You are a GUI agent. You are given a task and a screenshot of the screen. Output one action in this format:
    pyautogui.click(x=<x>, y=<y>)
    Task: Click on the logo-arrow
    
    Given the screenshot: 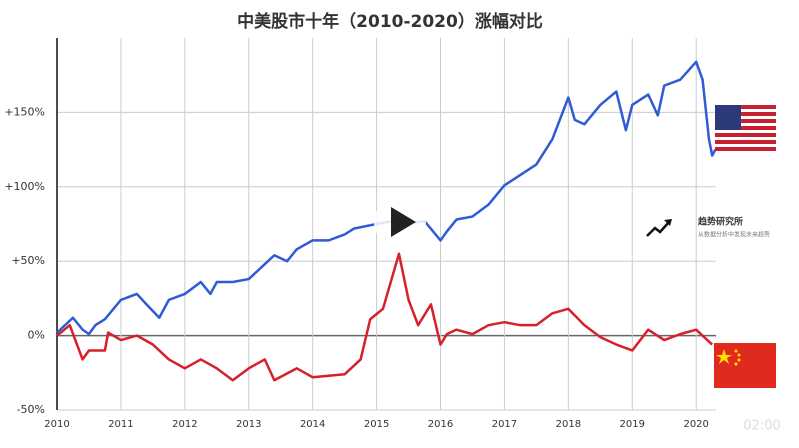 What is the action you would take?
    pyautogui.click(x=668, y=222)
    